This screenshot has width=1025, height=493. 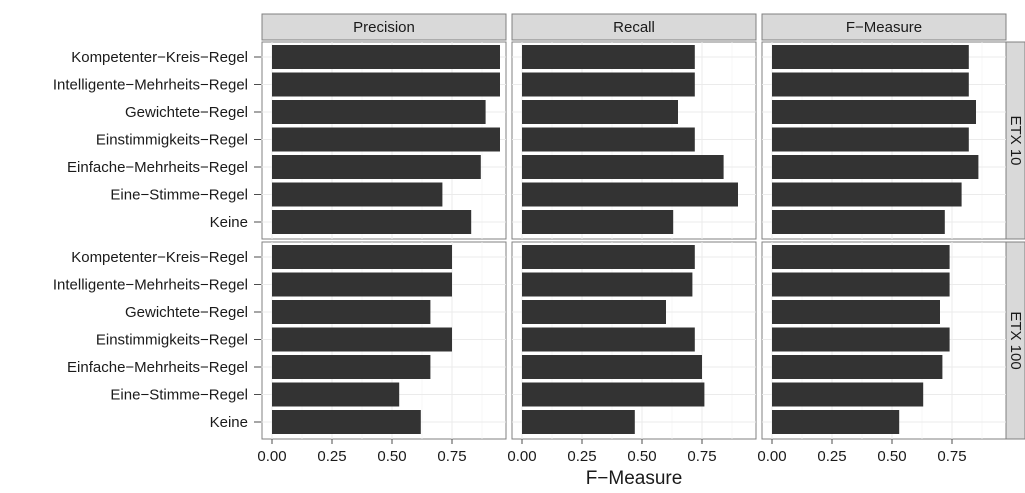 What do you see at coordinates (1015, 340) in the screenshot?
I see `row-strip-label: ETX 100` at bounding box center [1015, 340].